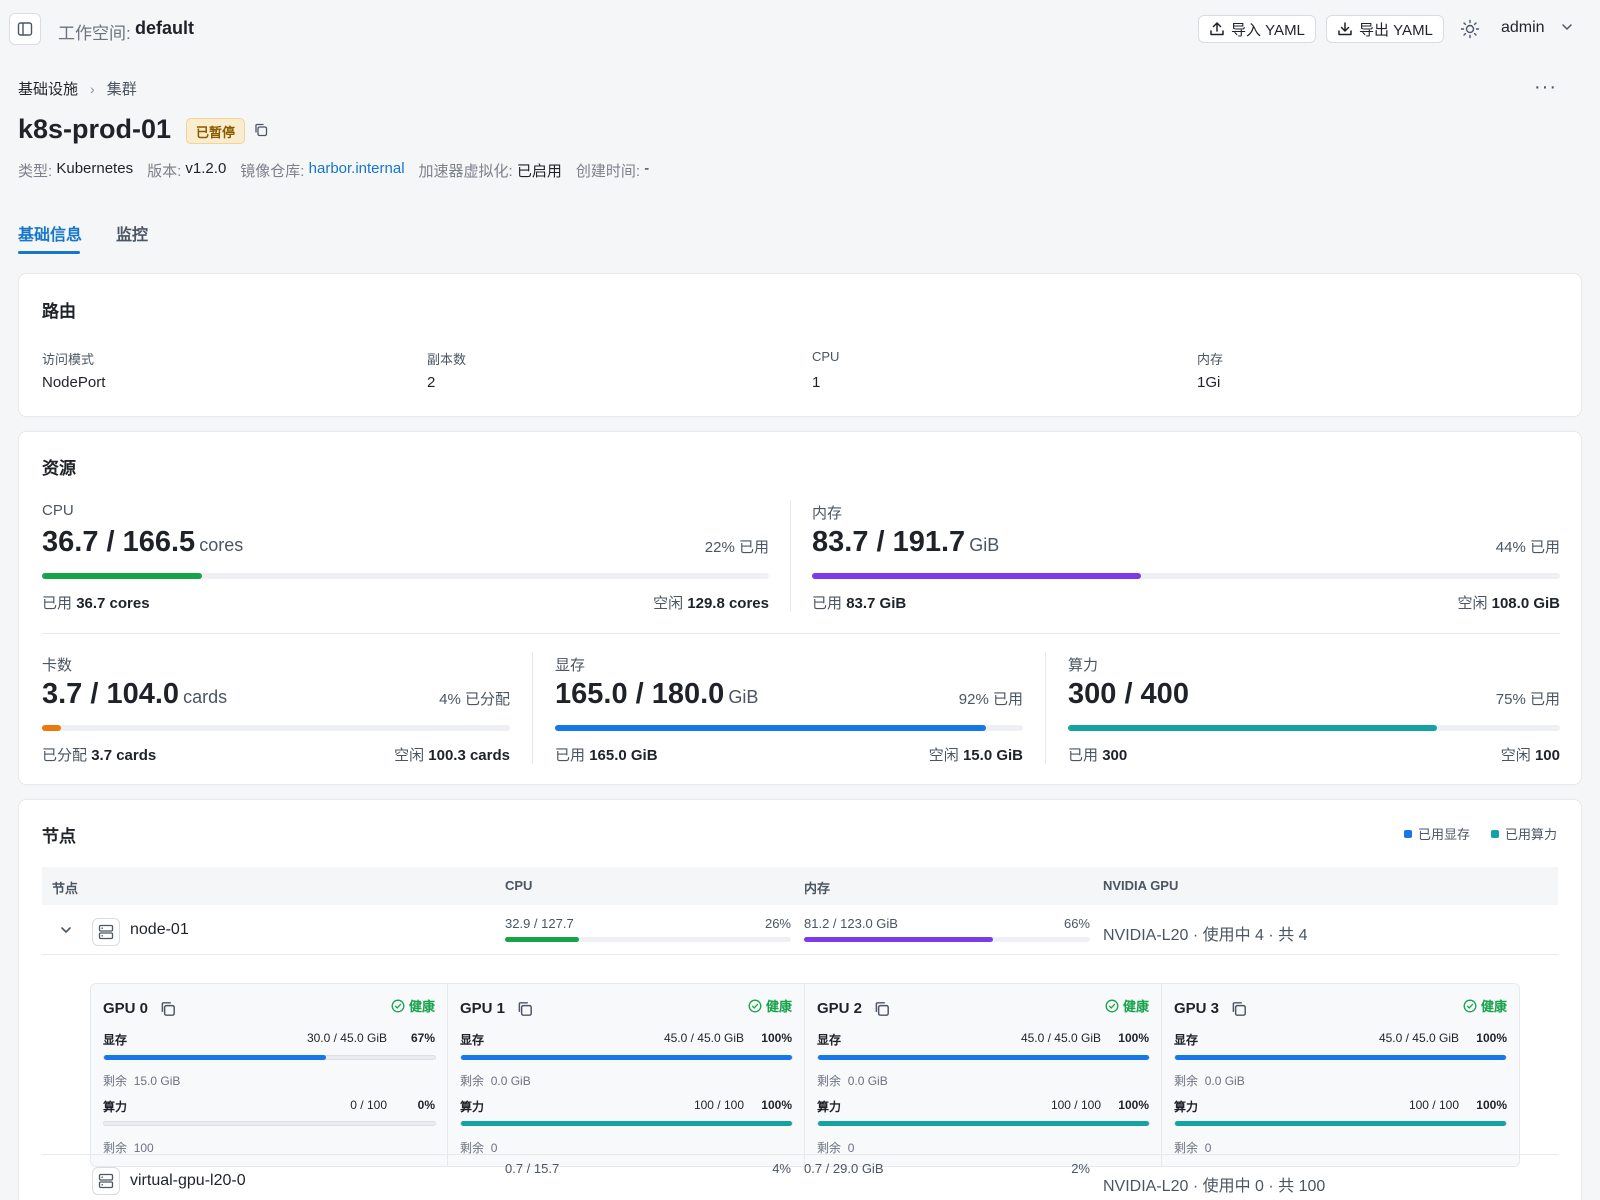 The image size is (1600, 1200). I want to click on gpu-vram-value: 45.0 / 45.0 GiB, so click(1060, 1038).